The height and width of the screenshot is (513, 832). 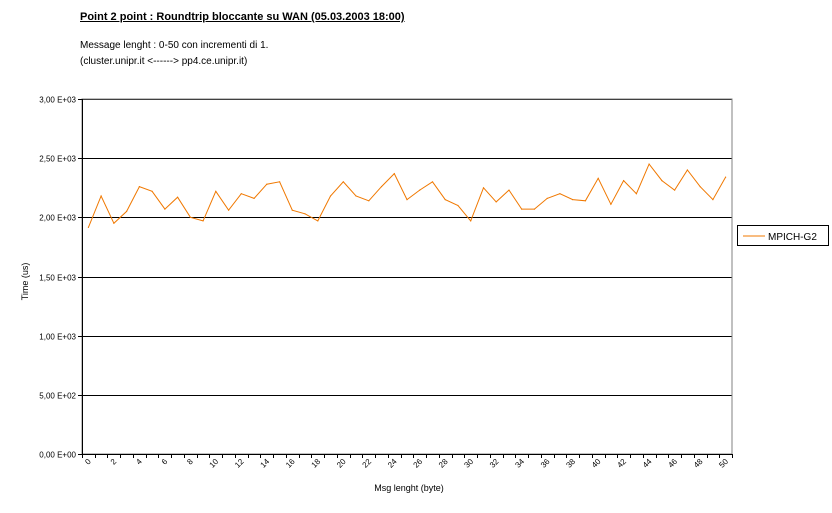 What do you see at coordinates (621, 463) in the screenshot?
I see `x-tick-label: 42` at bounding box center [621, 463].